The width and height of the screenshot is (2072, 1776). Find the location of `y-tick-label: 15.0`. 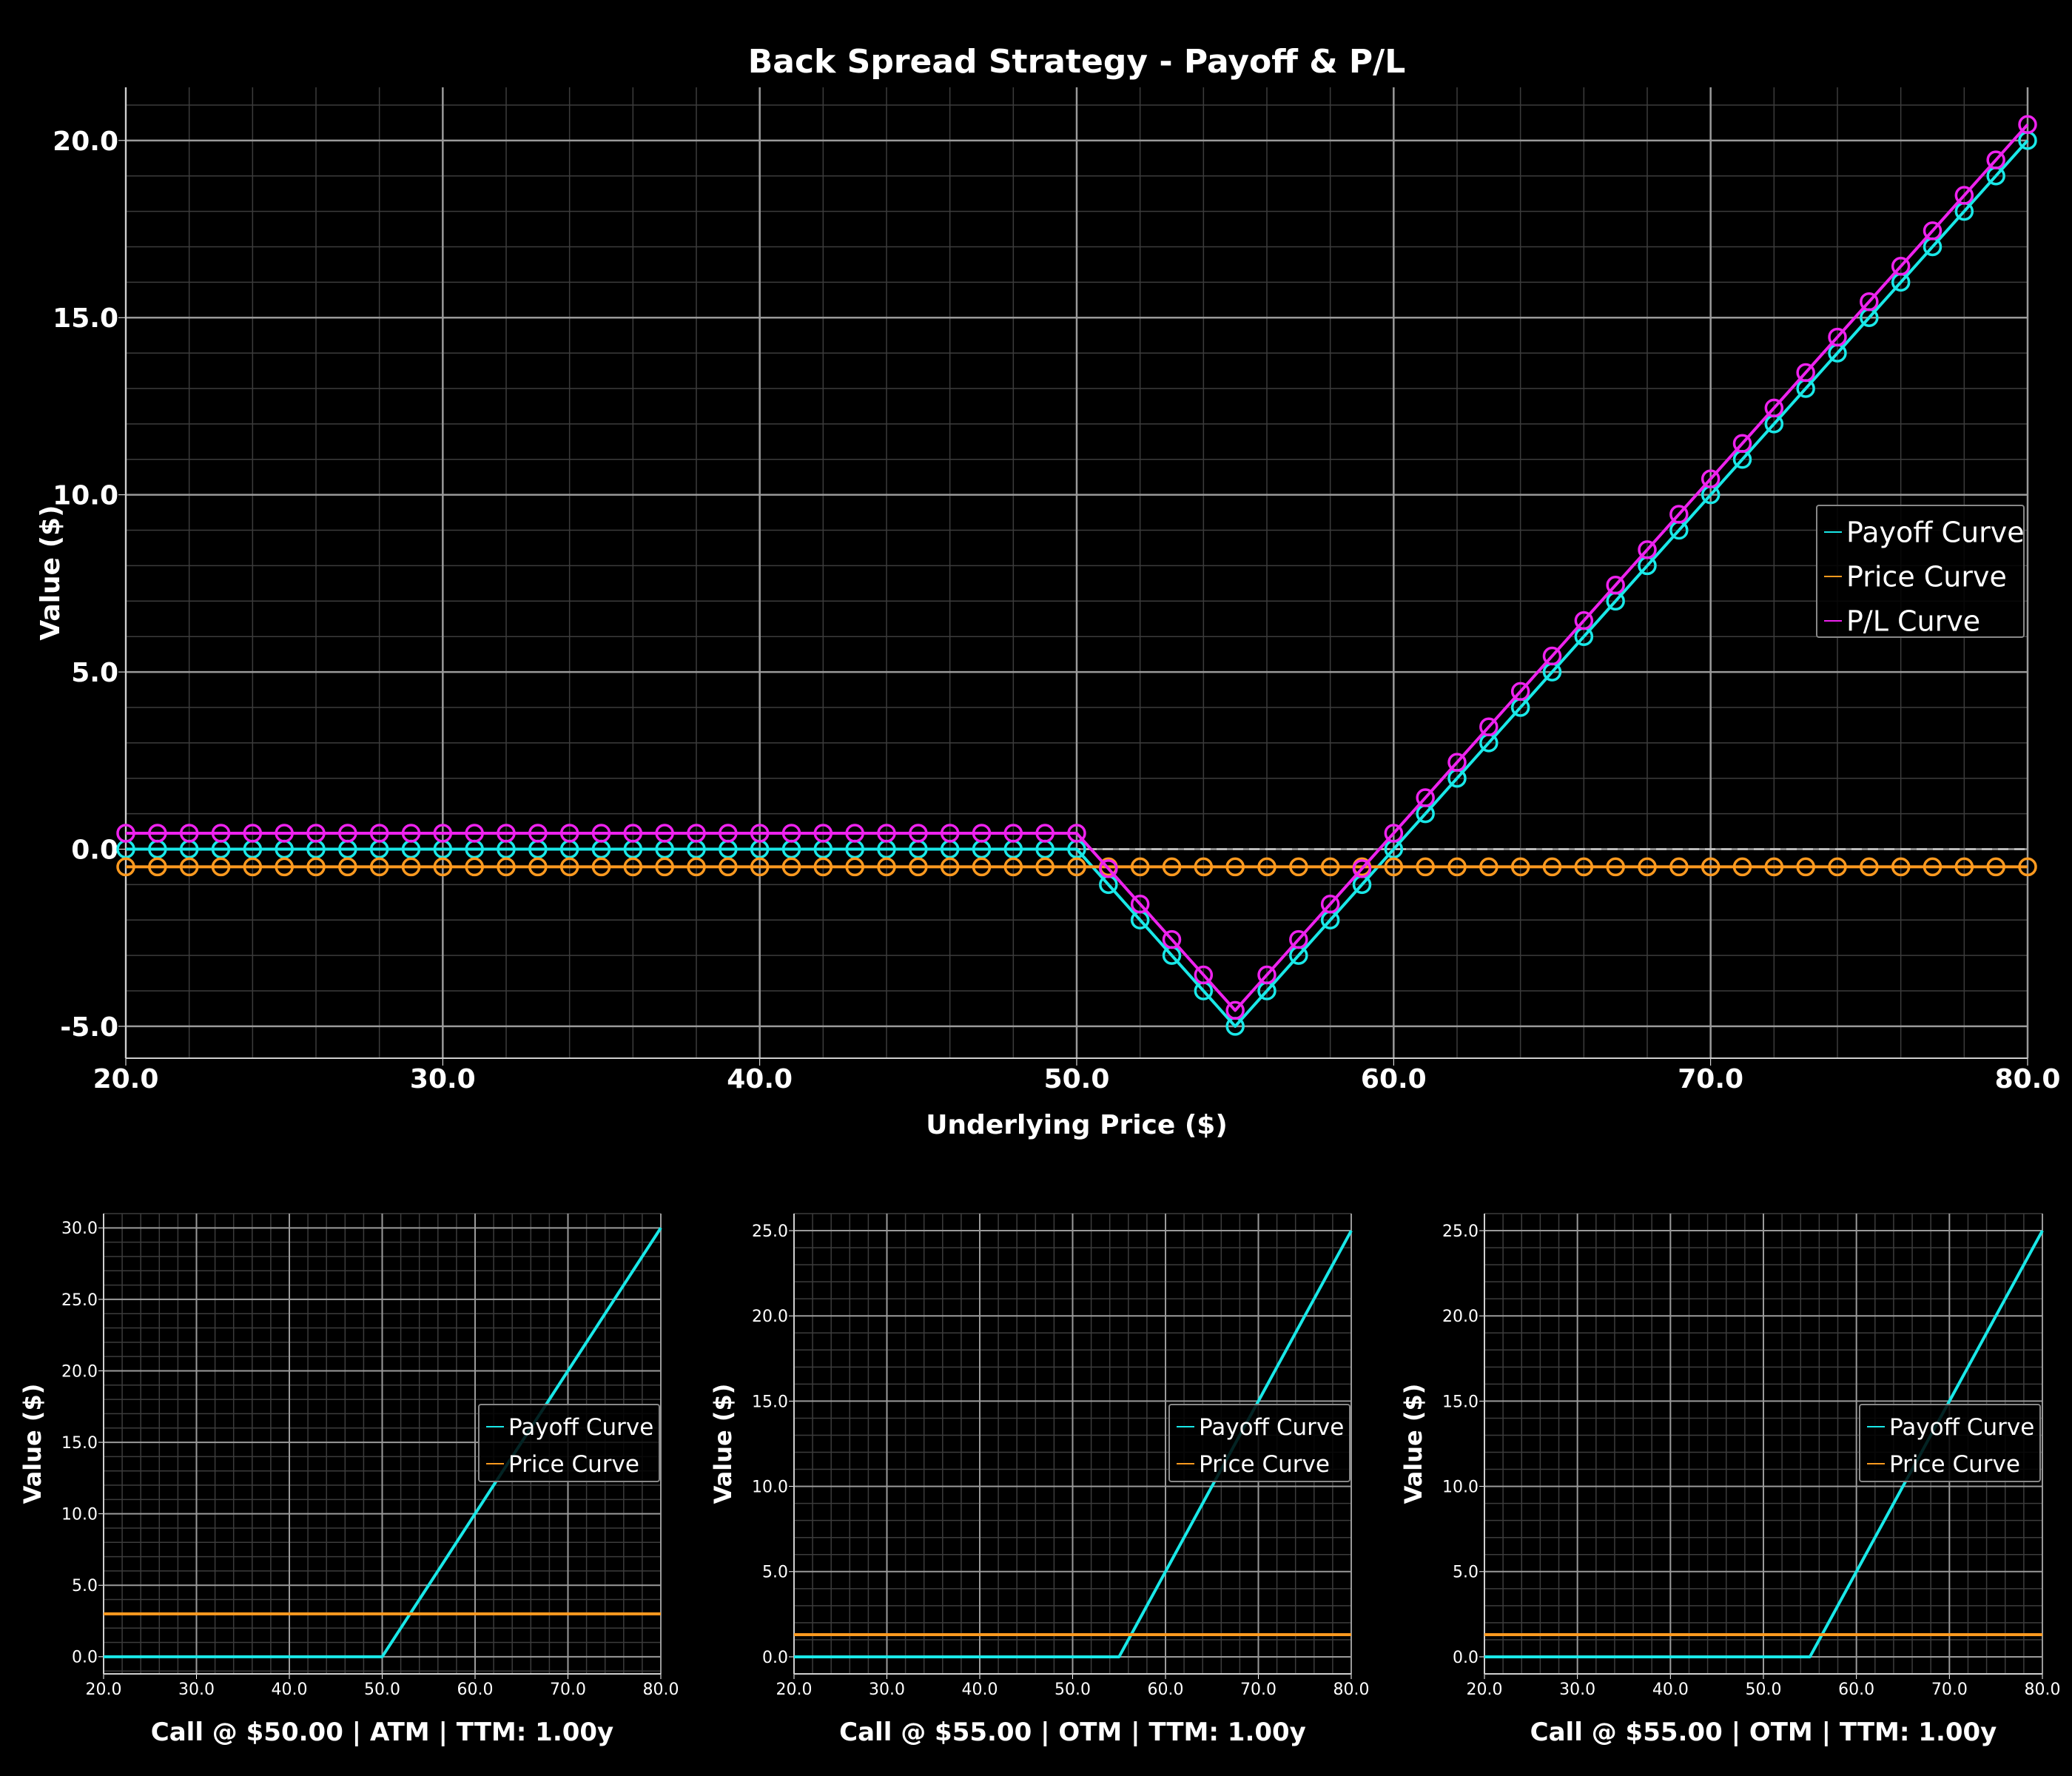

y-tick-label: 15.0 is located at coordinates (770, 1402).